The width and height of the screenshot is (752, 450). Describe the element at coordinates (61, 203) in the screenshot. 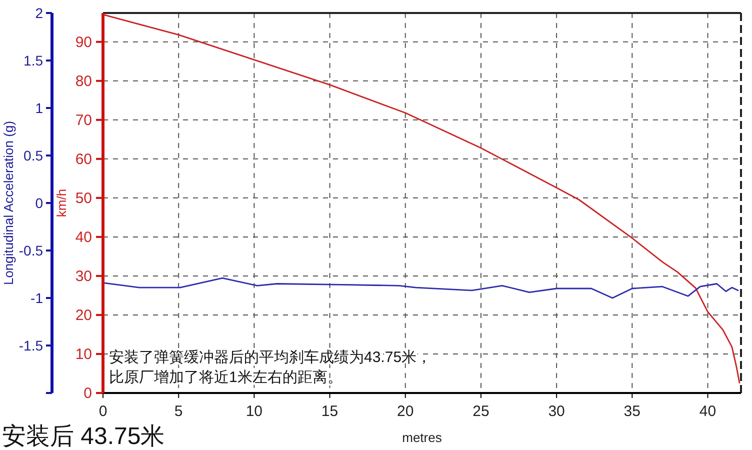

I see `y2-axis-title: km/h` at that location.